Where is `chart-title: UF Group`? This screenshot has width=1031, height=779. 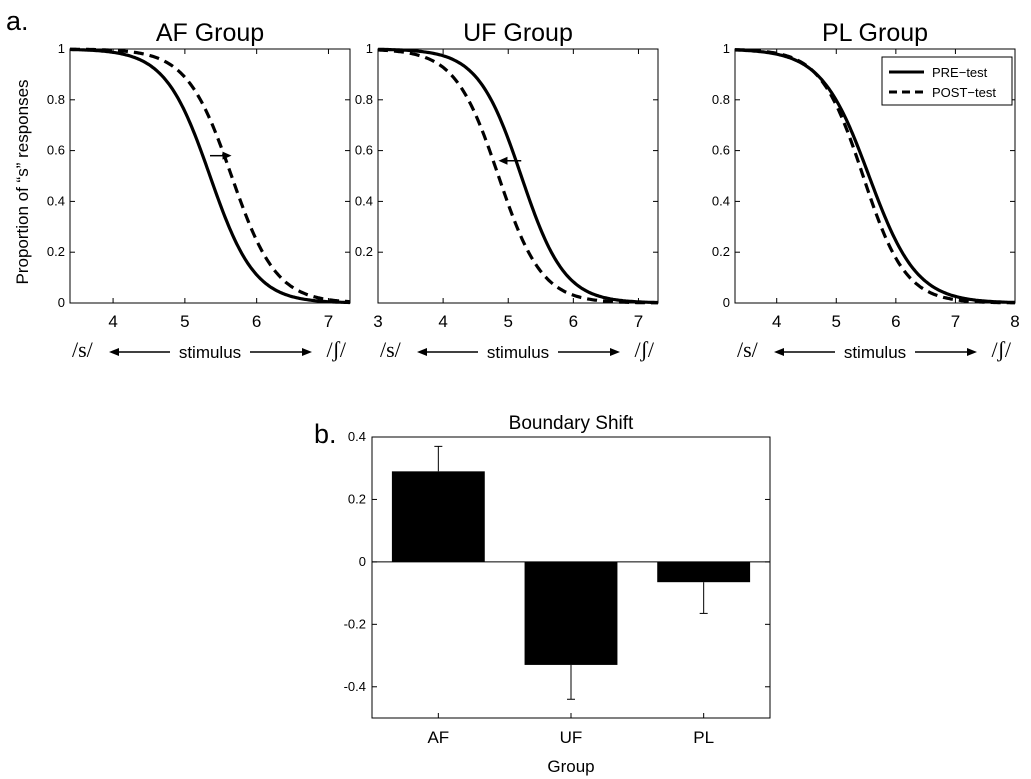 chart-title: UF Group is located at coordinates (518, 33).